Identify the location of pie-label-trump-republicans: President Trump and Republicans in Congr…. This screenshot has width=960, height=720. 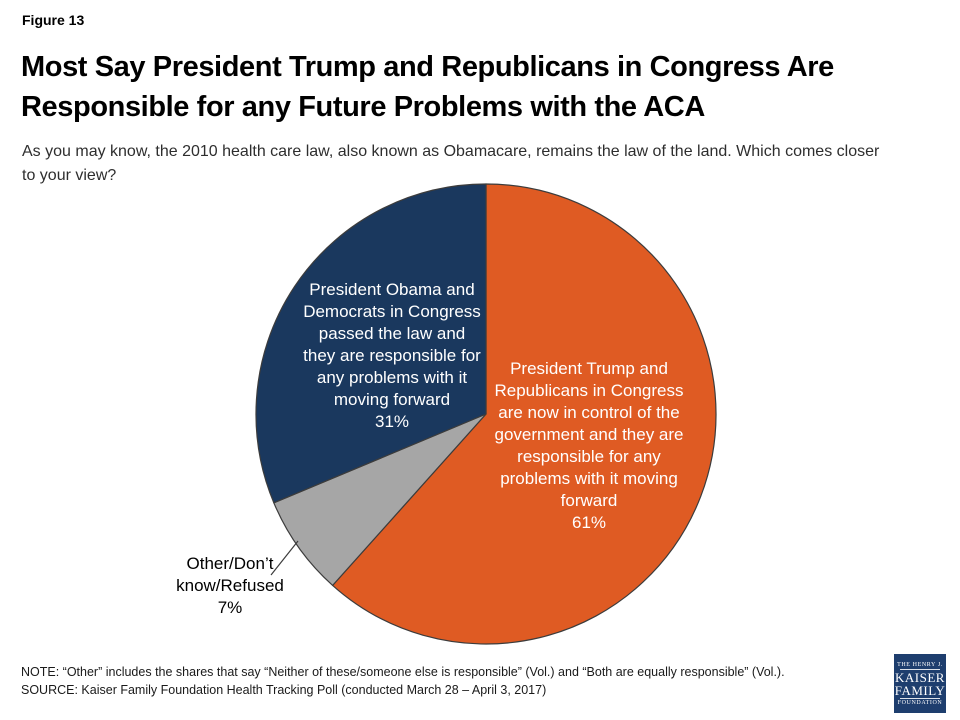
(589, 445).